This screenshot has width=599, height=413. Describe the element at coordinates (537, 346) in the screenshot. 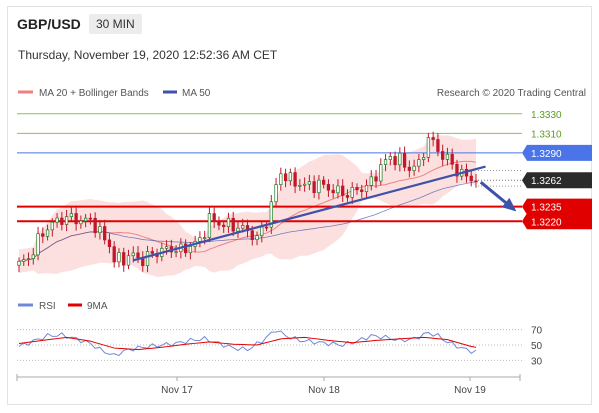

I see `rsi-tick-50: 50` at that location.